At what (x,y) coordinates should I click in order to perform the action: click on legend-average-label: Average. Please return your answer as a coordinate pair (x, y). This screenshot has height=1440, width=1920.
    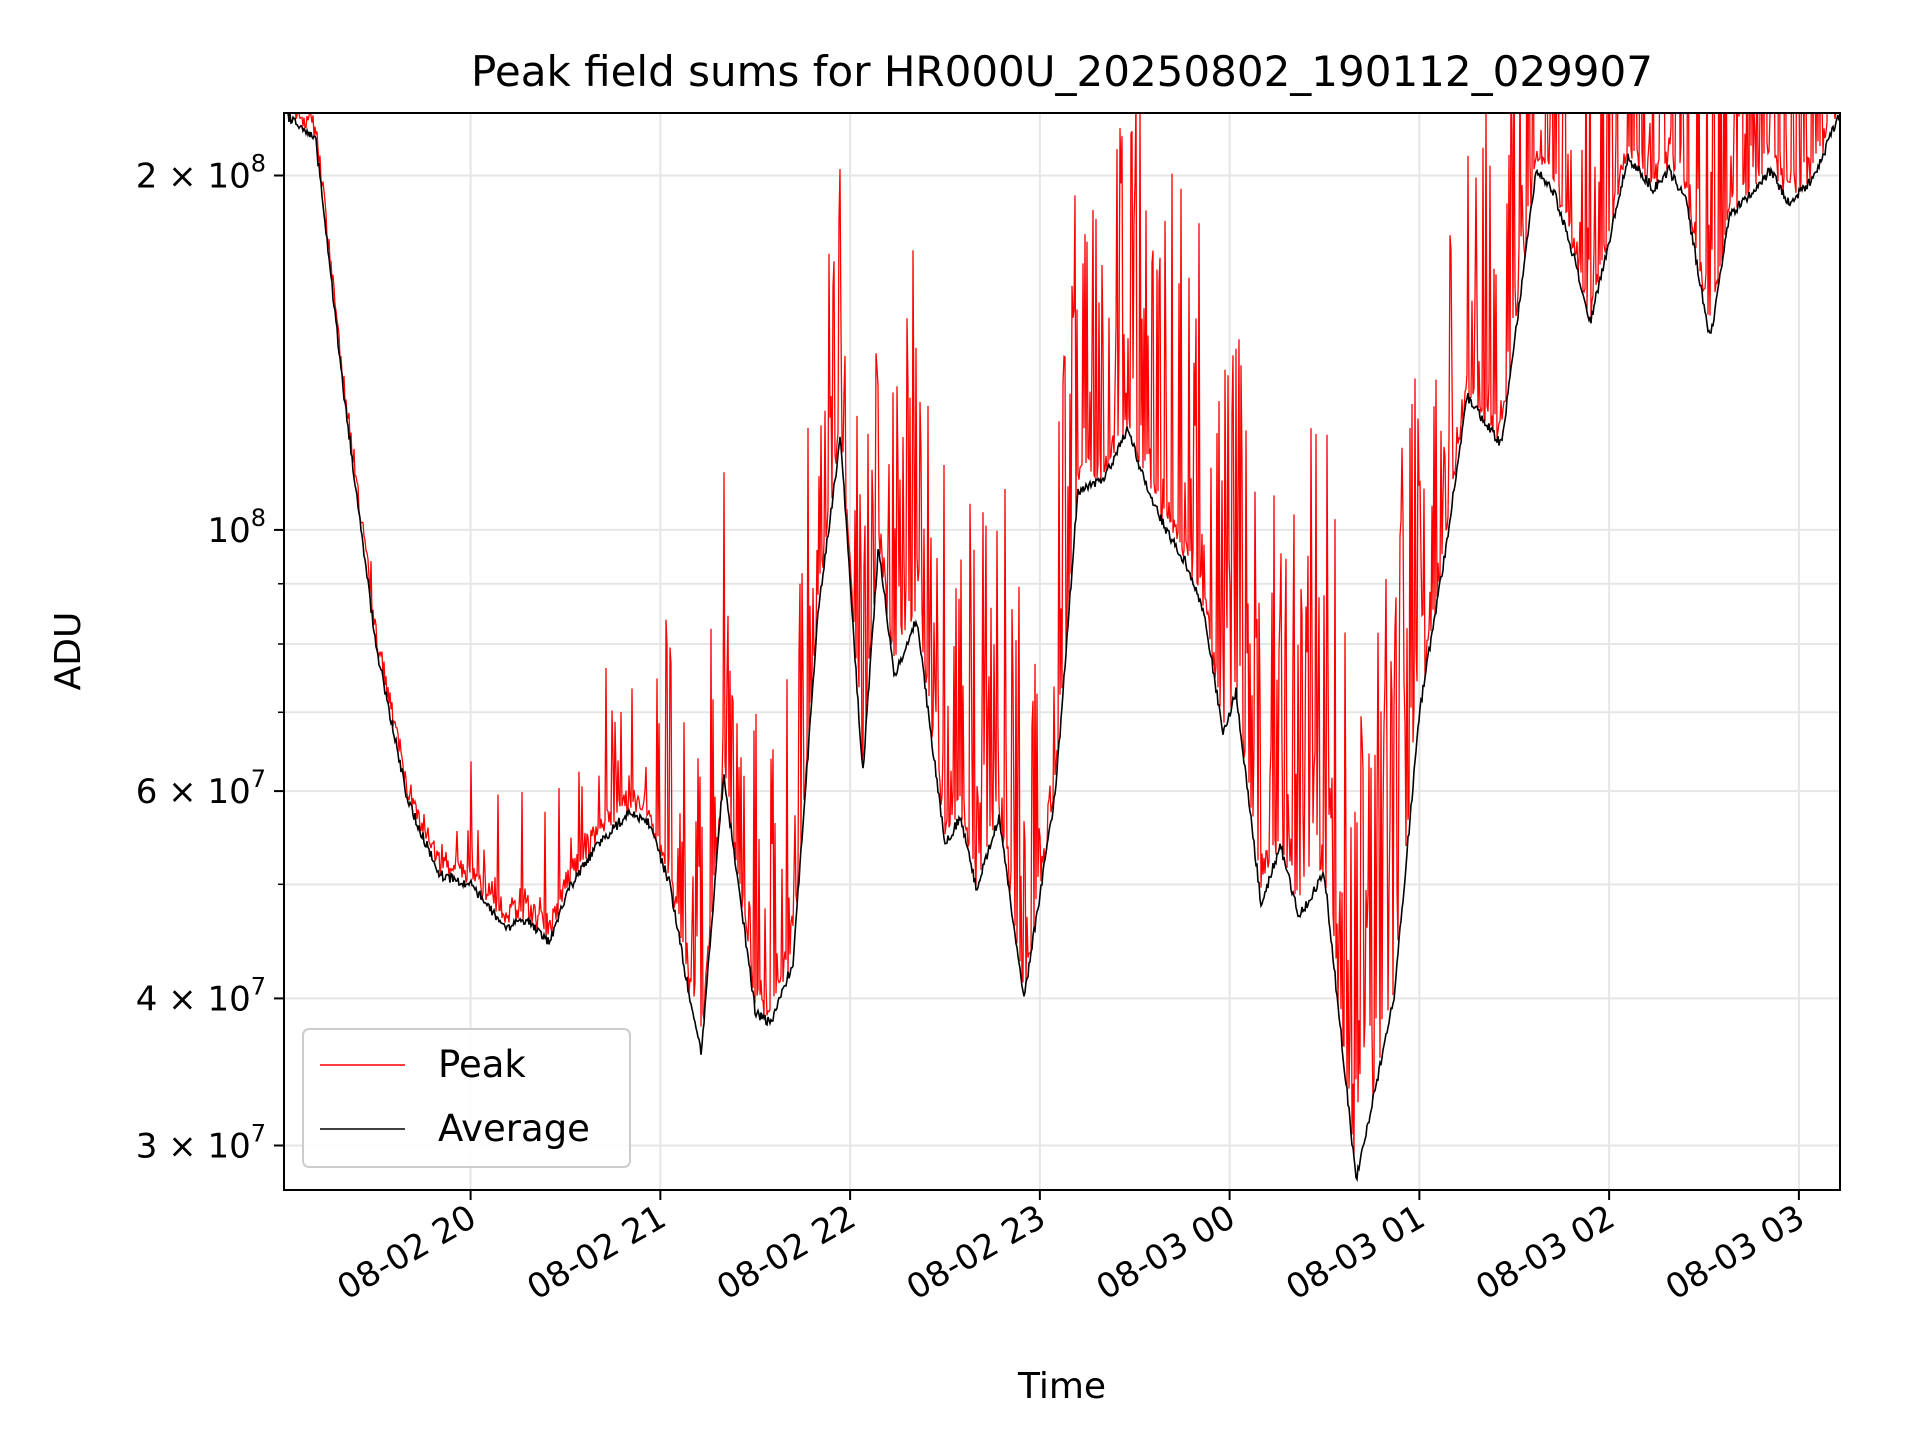
    Looking at the image, I should click on (514, 1128).